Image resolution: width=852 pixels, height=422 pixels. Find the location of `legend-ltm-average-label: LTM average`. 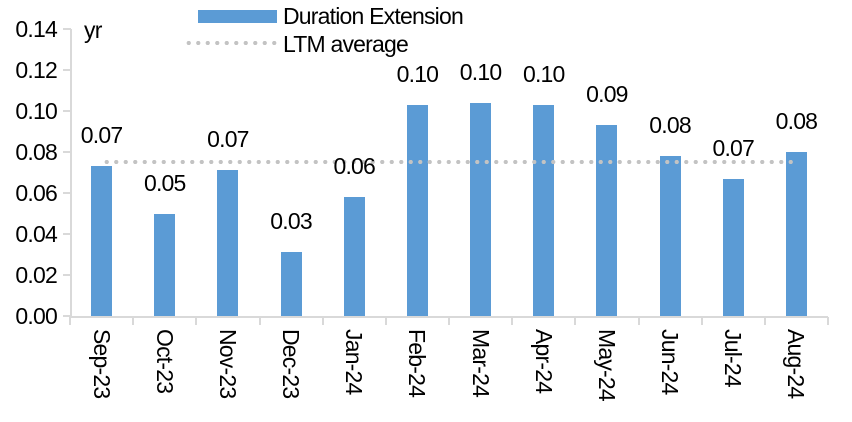

legend-ltm-average-label: LTM average is located at coordinates (346, 44).